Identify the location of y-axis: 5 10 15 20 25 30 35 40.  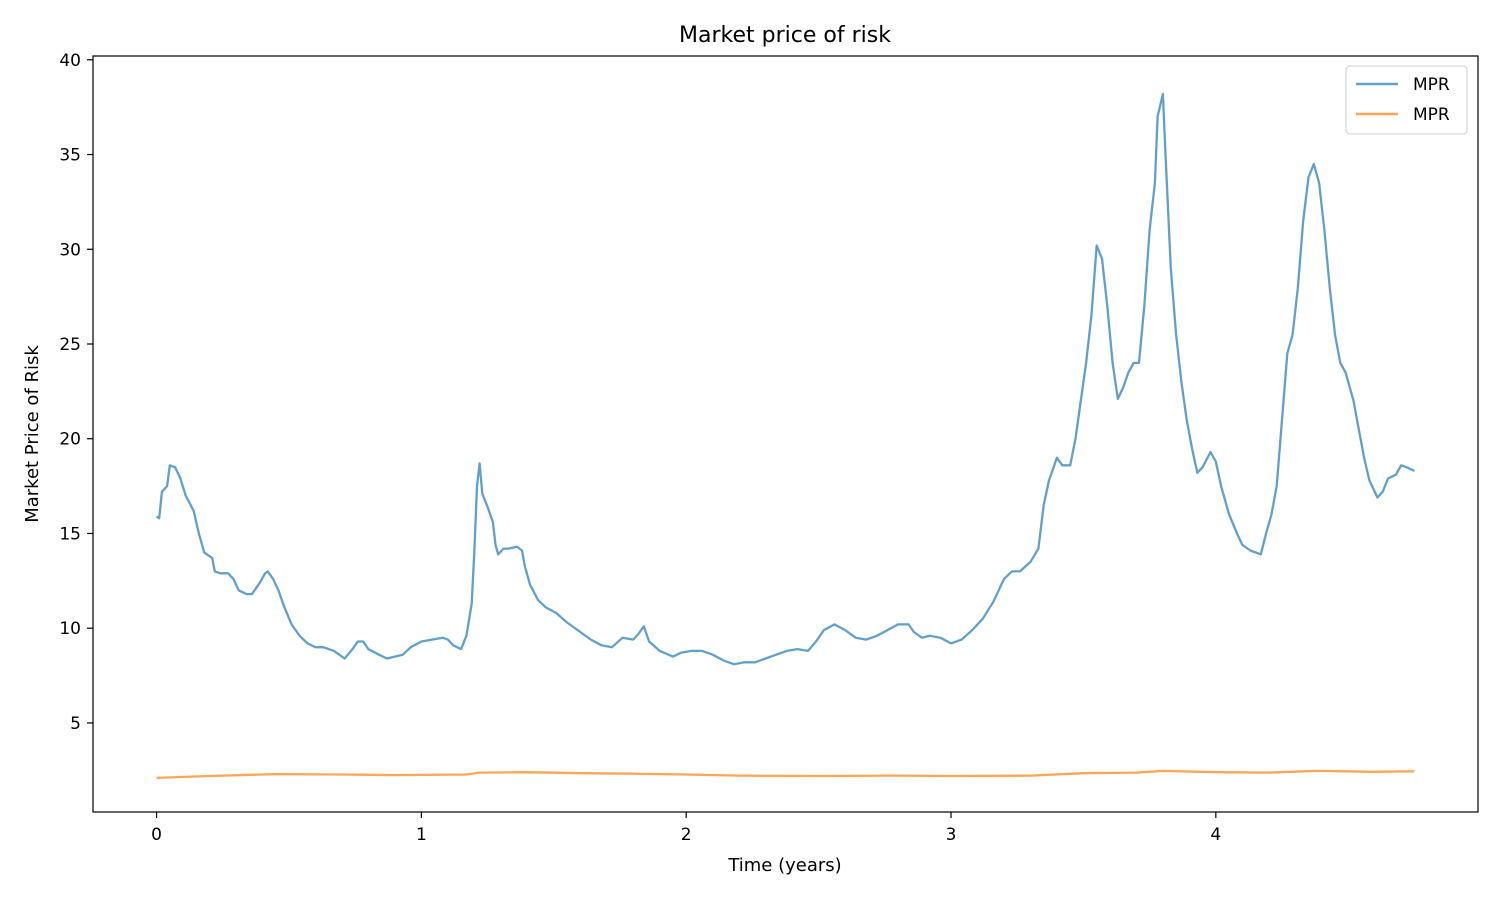
(76, 392).